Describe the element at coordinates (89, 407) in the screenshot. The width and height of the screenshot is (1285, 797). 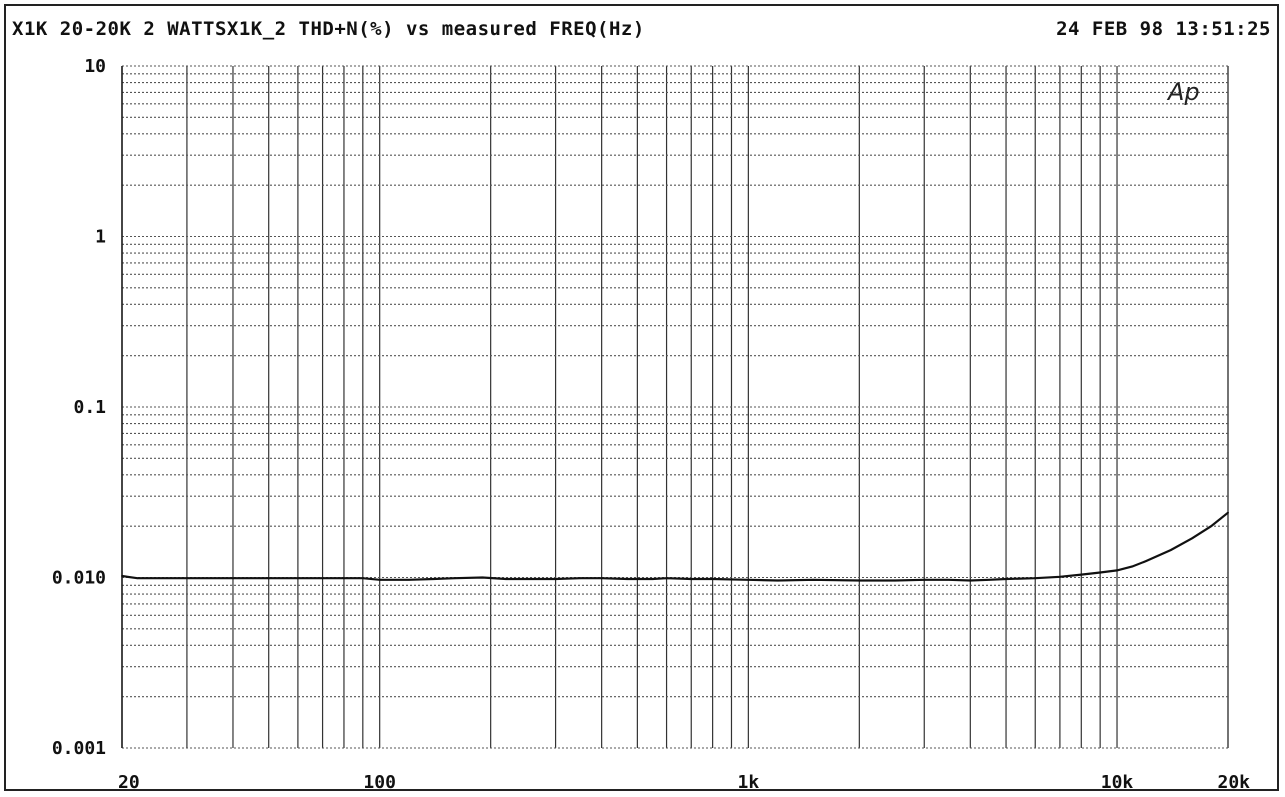
I see `y-tick-label: 0.1` at that location.